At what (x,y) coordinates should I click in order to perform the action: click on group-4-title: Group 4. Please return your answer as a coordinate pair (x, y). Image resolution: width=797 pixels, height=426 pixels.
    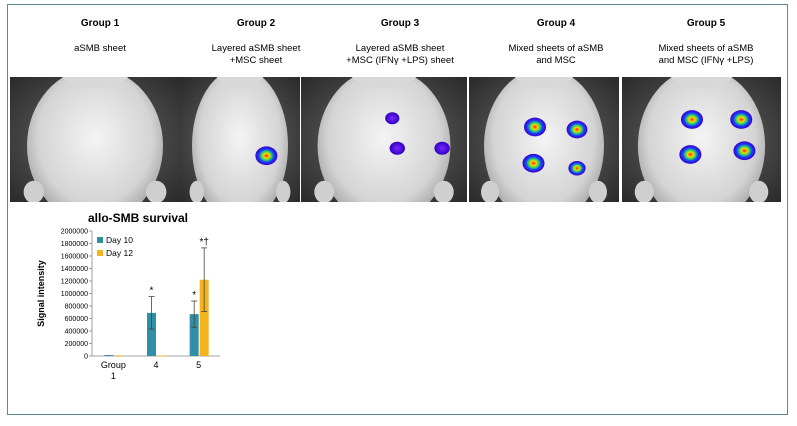
    Looking at the image, I should click on (556, 23).